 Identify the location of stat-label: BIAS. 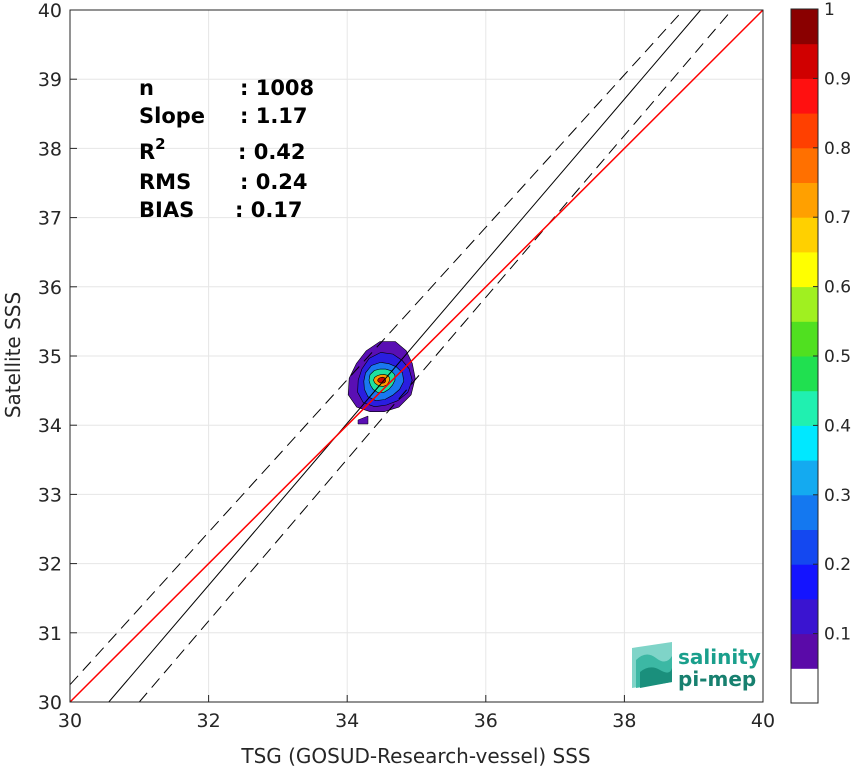
(166, 210).